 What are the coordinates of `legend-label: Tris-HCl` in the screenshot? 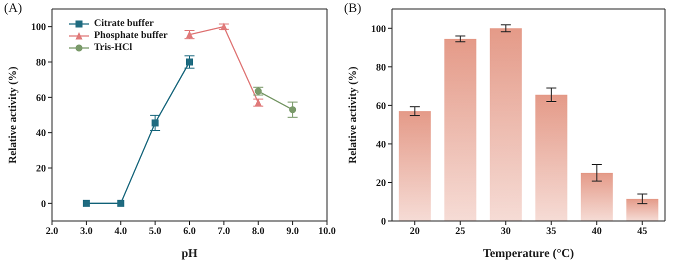 It's located at (113, 48).